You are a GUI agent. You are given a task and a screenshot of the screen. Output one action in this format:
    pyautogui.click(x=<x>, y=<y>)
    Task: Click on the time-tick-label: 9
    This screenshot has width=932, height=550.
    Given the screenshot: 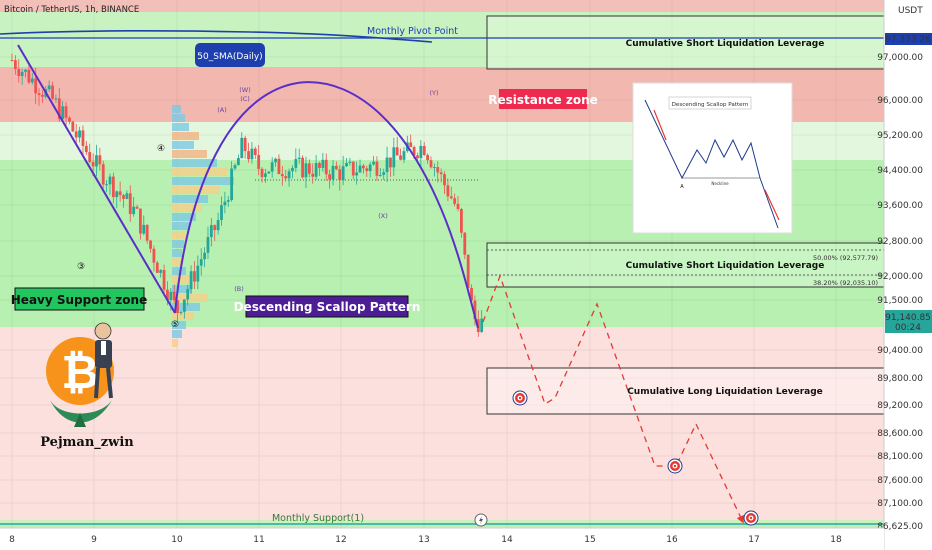 What is the action you would take?
    pyautogui.click(x=94, y=540)
    